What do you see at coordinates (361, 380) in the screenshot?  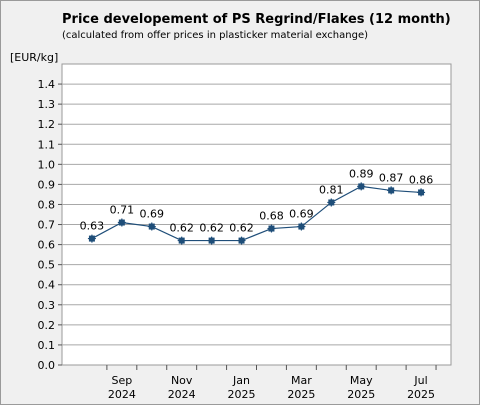 I see `x-tick-label-month: May` at bounding box center [361, 380].